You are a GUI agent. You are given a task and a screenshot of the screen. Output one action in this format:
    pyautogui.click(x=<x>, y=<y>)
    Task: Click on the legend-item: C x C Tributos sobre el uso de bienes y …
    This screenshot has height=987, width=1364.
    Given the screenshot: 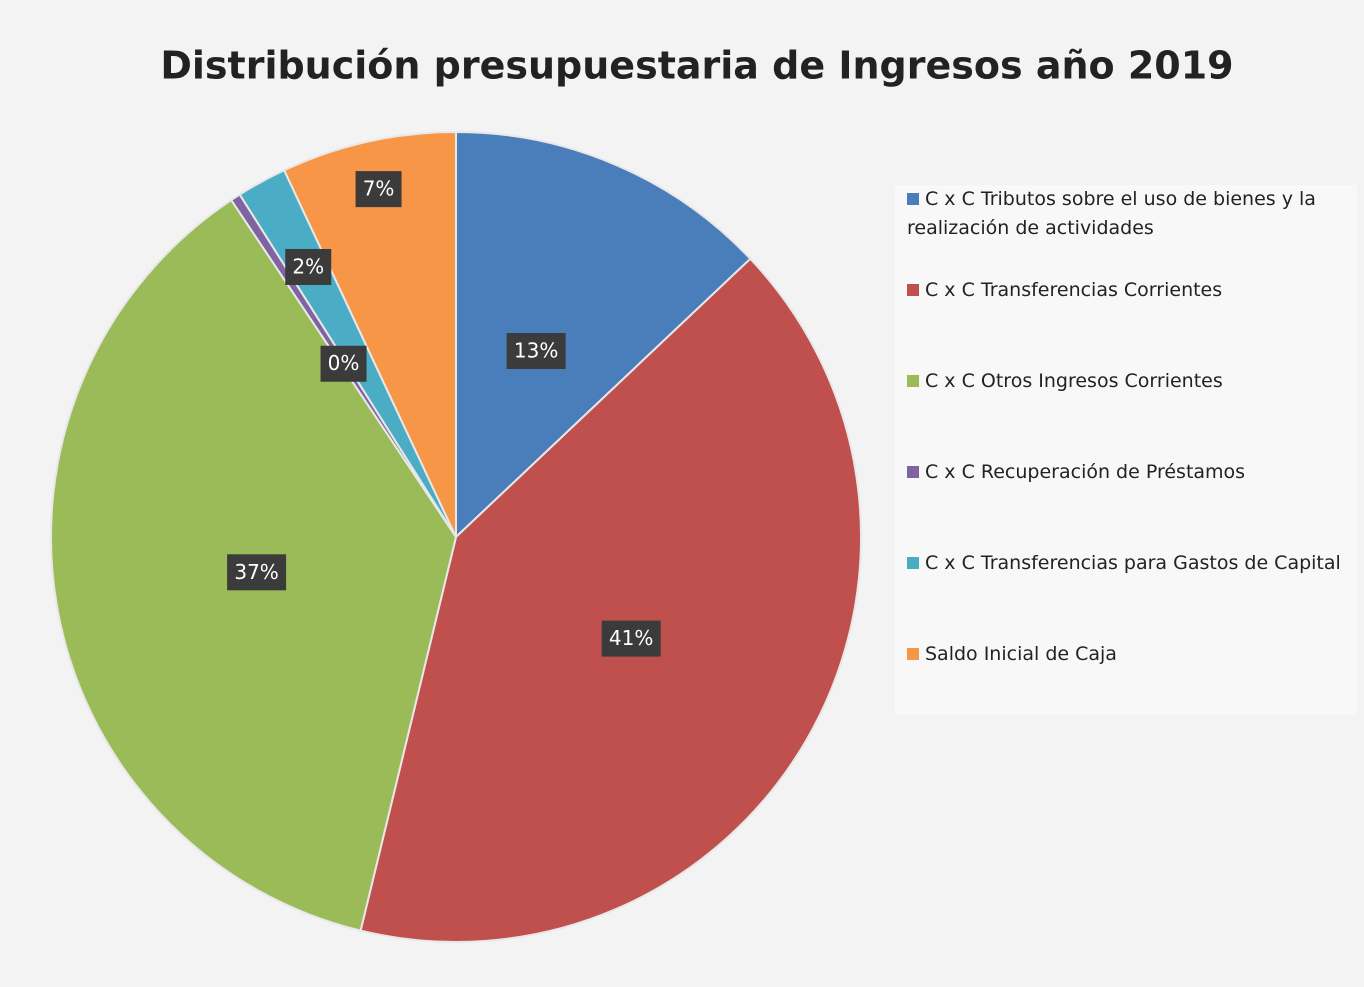 What is the action you would take?
    pyautogui.click(x=1129, y=214)
    